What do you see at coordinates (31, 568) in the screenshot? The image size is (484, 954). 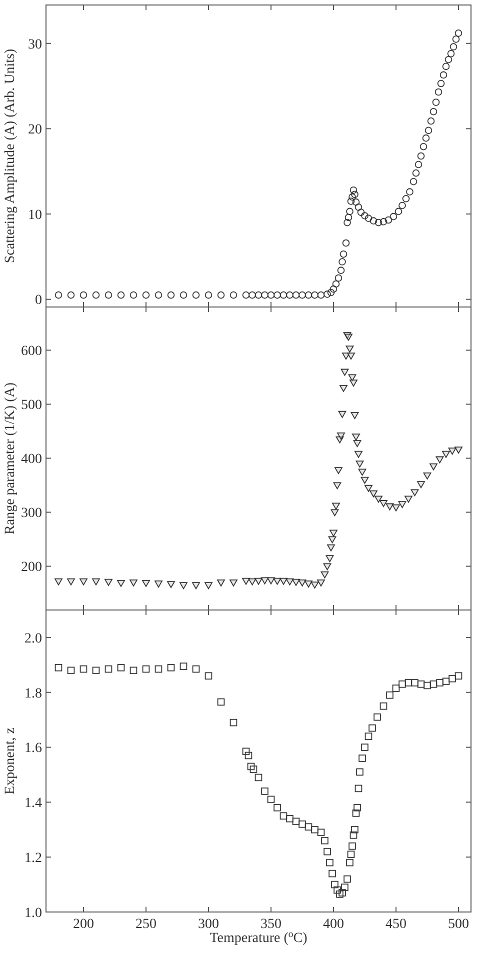 I see `y-tick-label: 200` at bounding box center [31, 568].